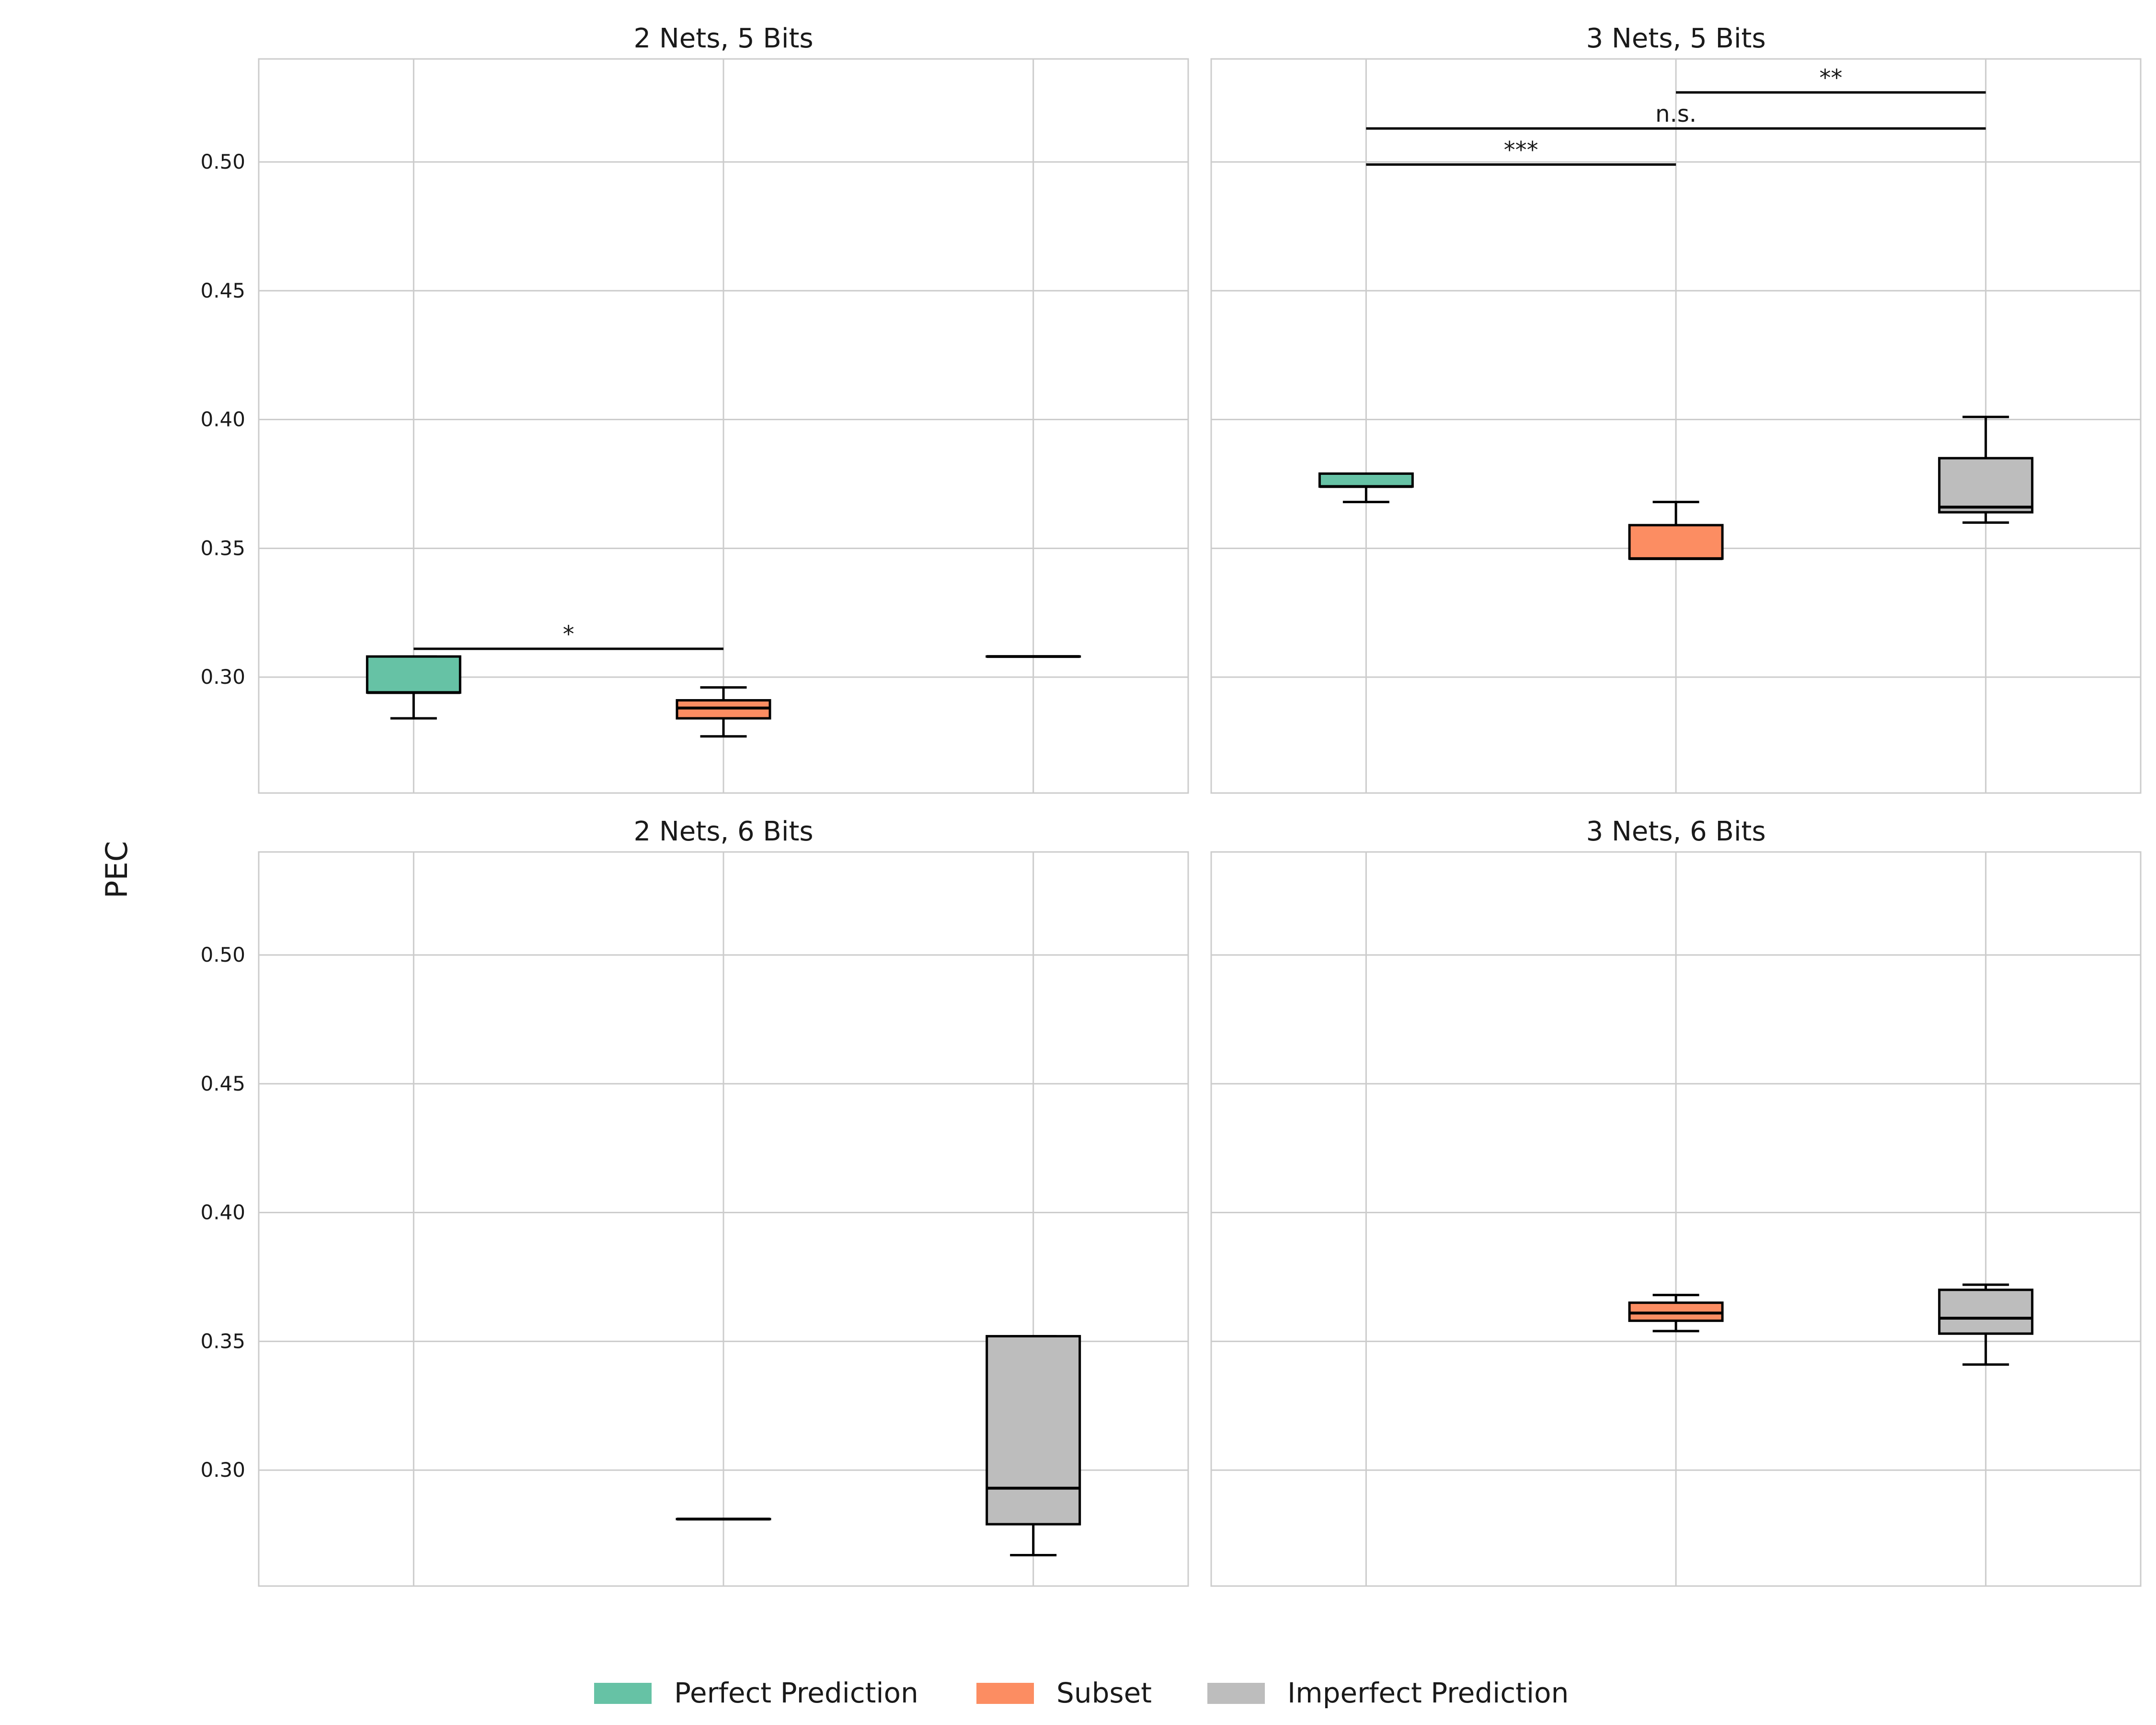 Image resolution: width=2156 pixels, height=1725 pixels. Describe the element at coordinates (723, 38) in the screenshot. I see `panel-title: 2 Nets, 5 Bits` at that location.